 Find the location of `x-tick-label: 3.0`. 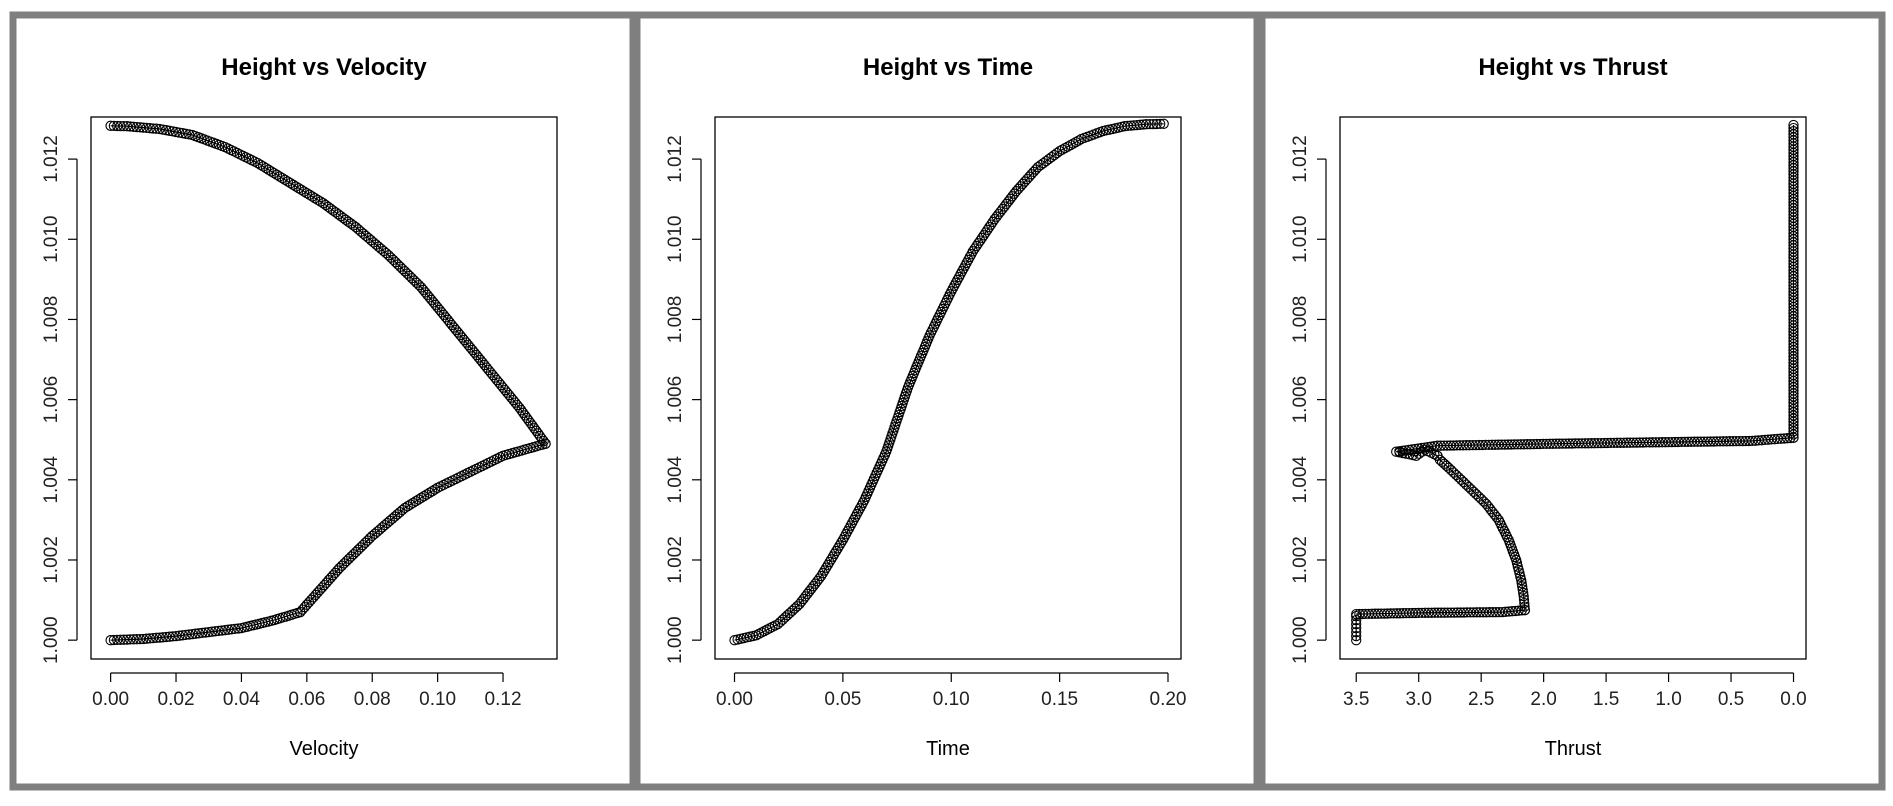

x-tick-label: 3.0 is located at coordinates (1418, 699).